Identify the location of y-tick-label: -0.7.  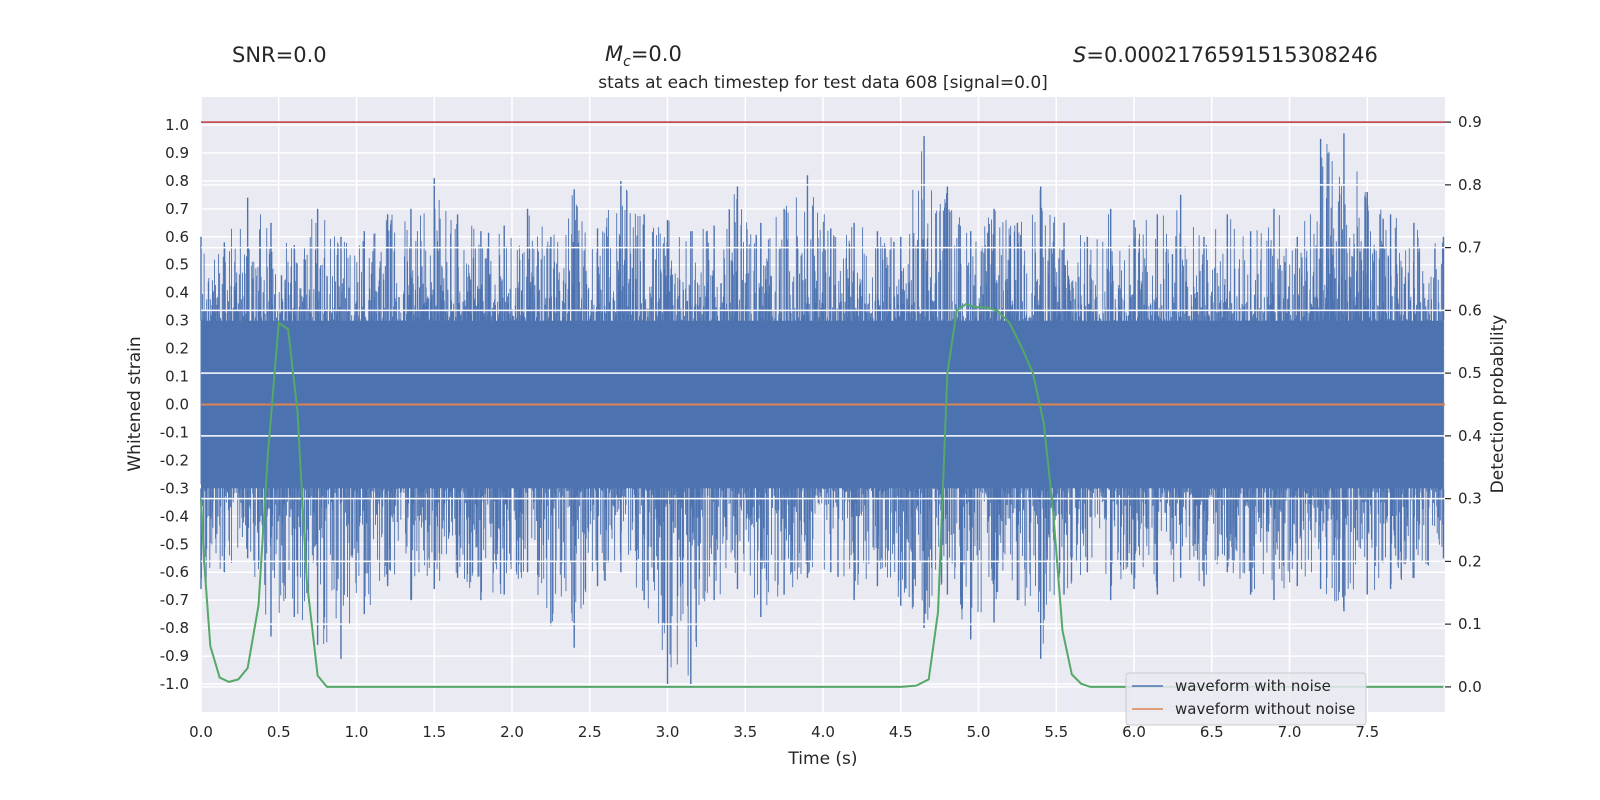
(174, 600).